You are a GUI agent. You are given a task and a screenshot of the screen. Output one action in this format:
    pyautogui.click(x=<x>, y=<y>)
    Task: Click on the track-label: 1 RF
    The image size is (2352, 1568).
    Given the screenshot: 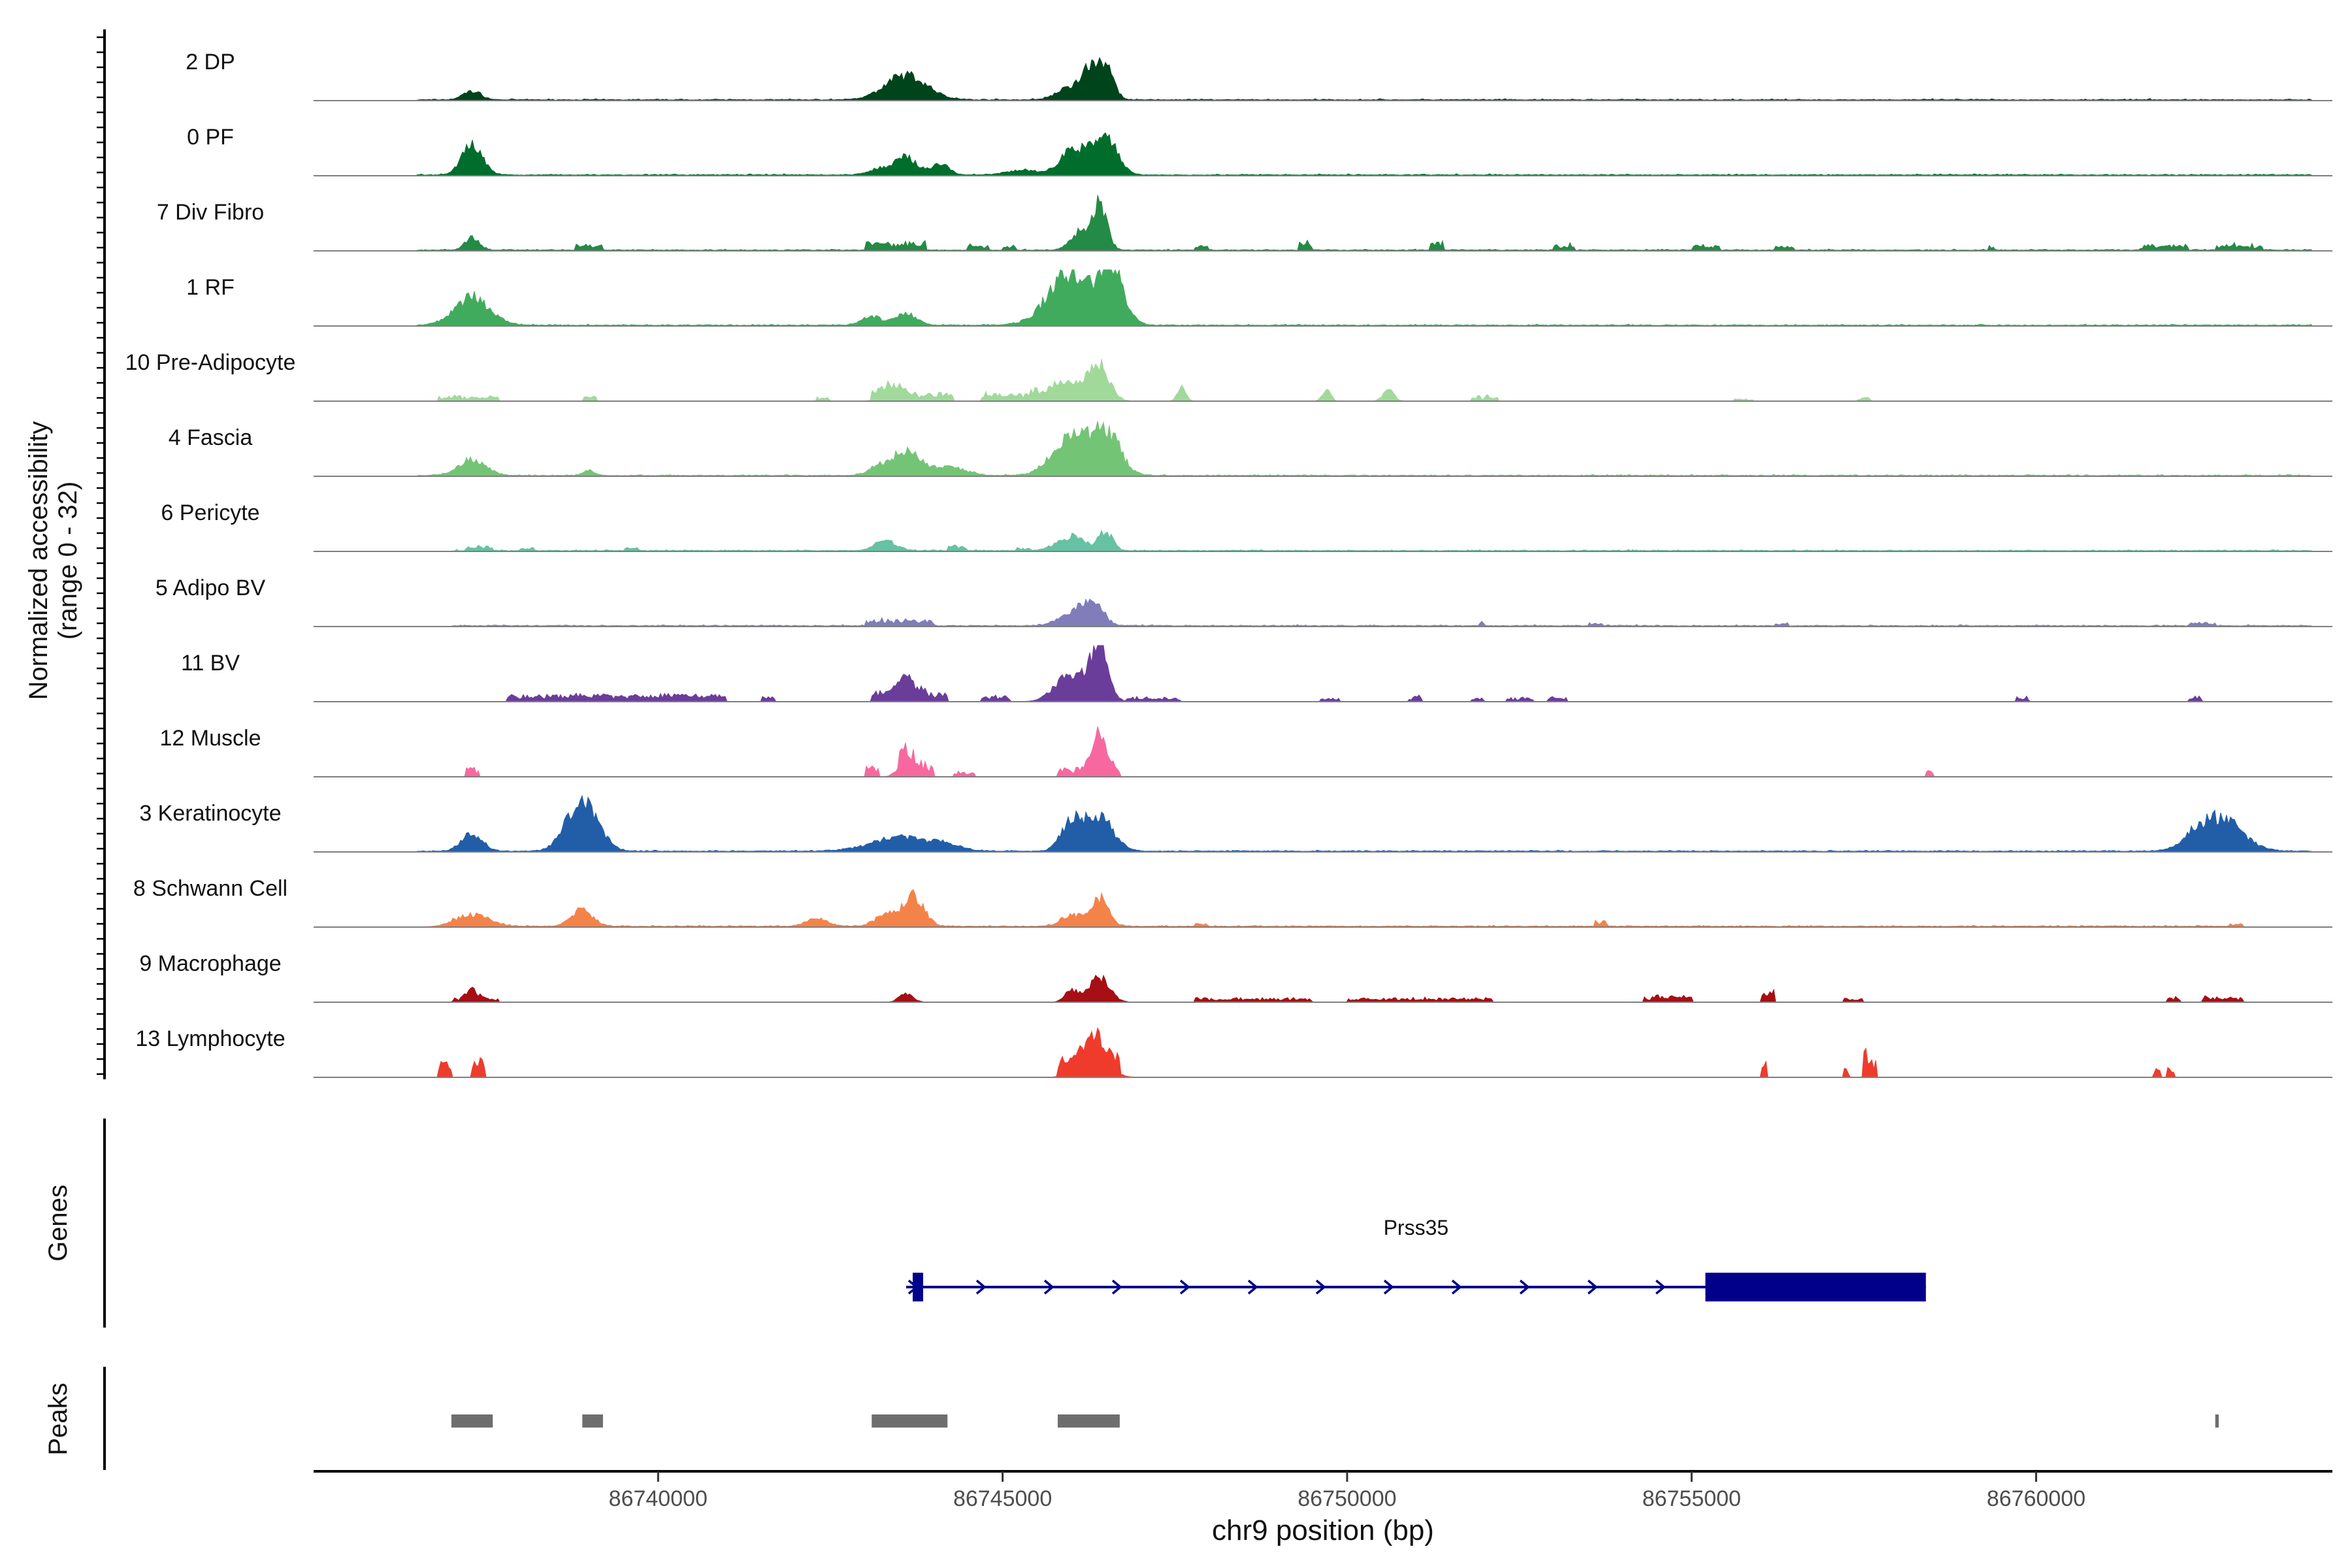 What is the action you would take?
    pyautogui.click(x=210, y=287)
    